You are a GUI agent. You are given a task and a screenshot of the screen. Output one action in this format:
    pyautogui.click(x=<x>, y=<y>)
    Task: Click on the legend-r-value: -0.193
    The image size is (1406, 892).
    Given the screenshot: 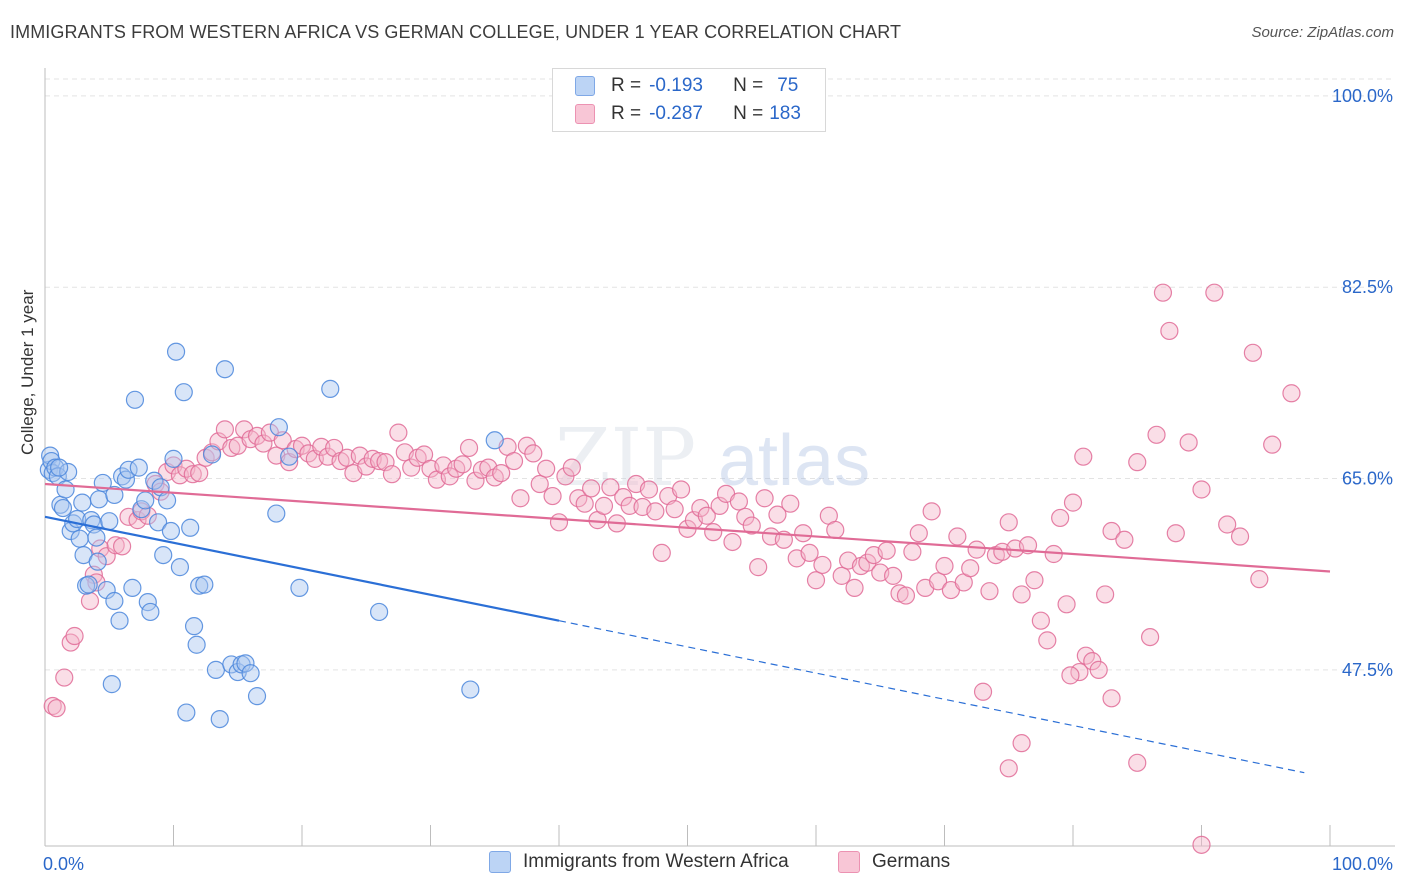 What is the action you would take?
    pyautogui.click(x=676, y=85)
    